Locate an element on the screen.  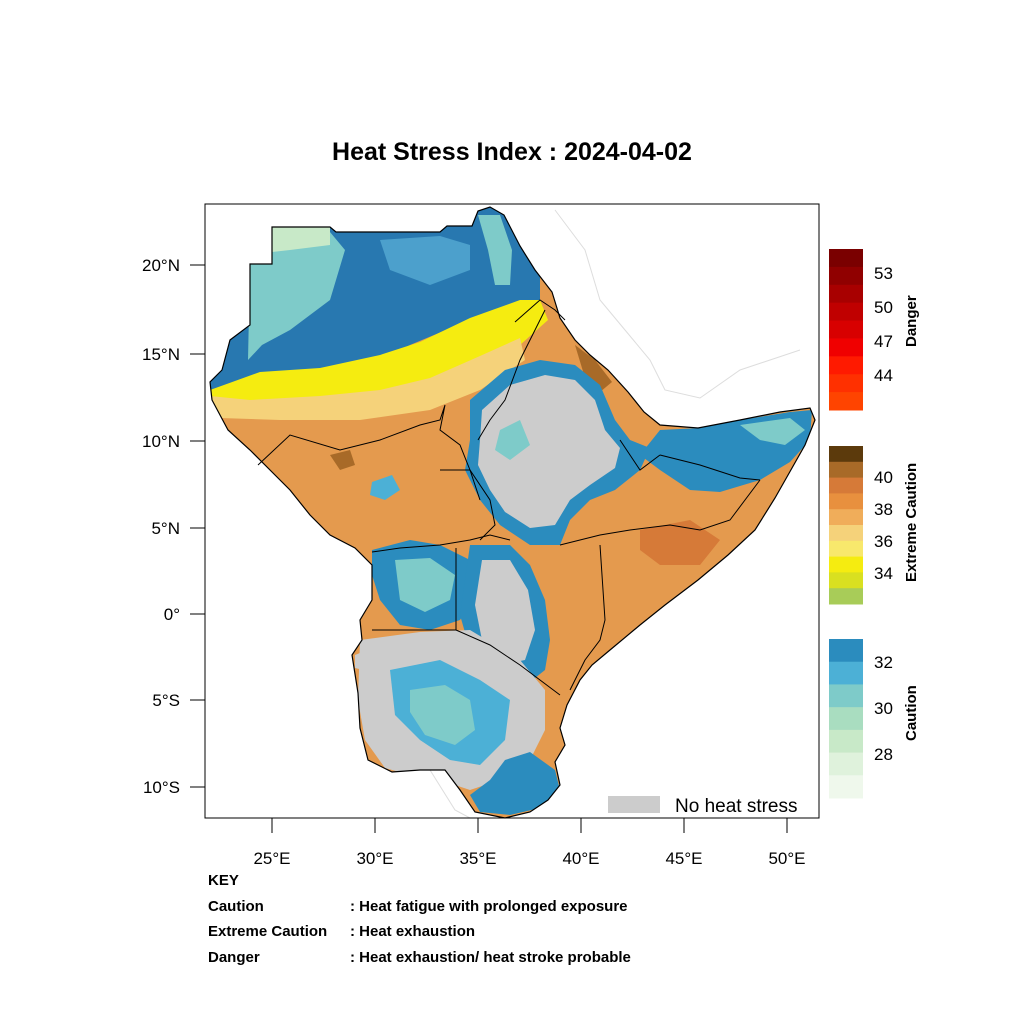
extreme-tick-label: 34 is located at coordinates (883, 573).